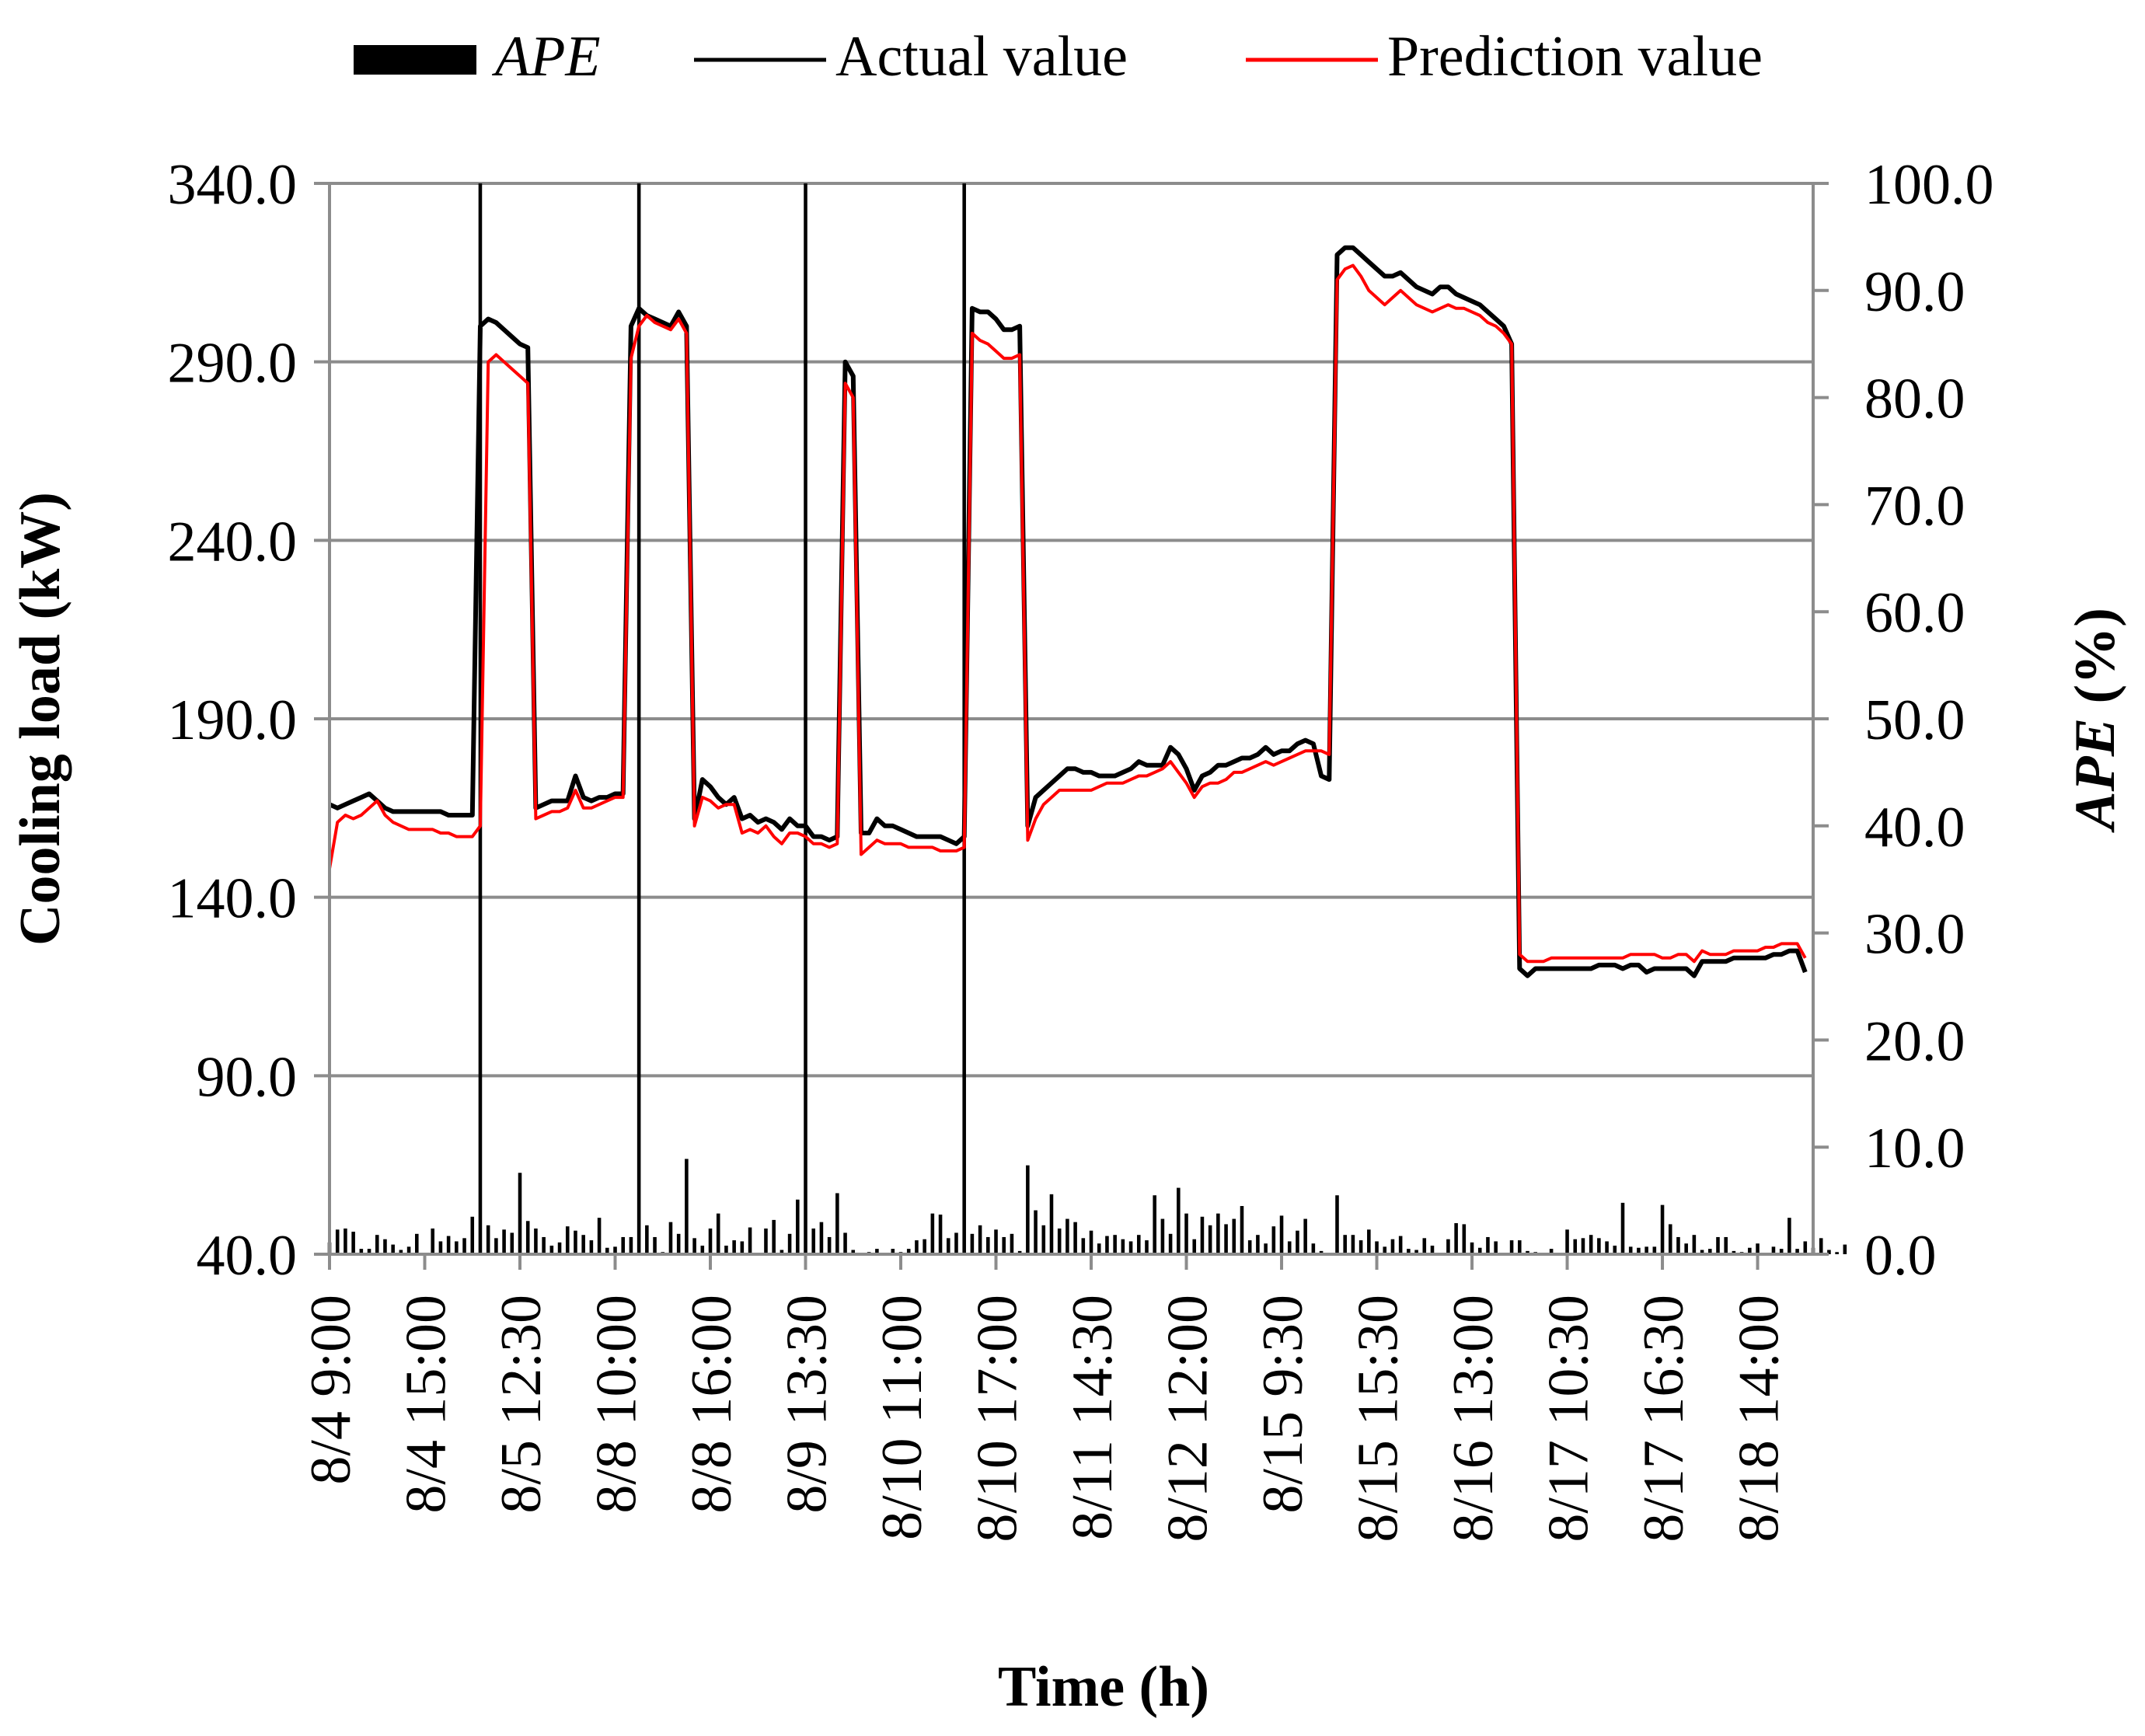 The height and width of the screenshot is (1736, 2145). What do you see at coordinates (233, 185) in the screenshot?
I see `left-tick-label: 340.0` at bounding box center [233, 185].